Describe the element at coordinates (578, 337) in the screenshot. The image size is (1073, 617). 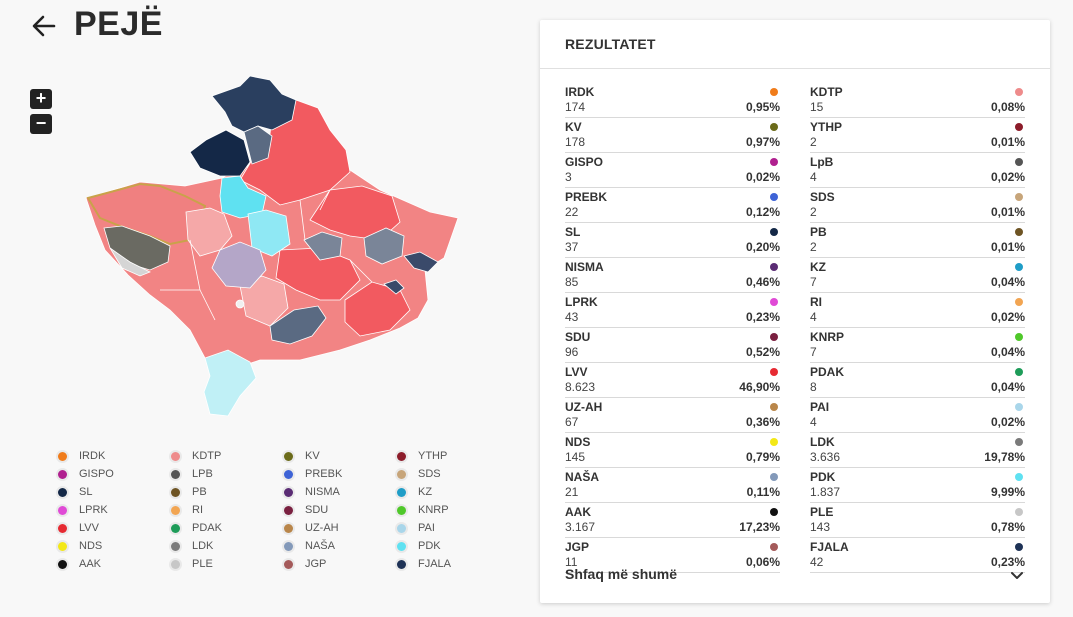
I see `party-name: SDU` at that location.